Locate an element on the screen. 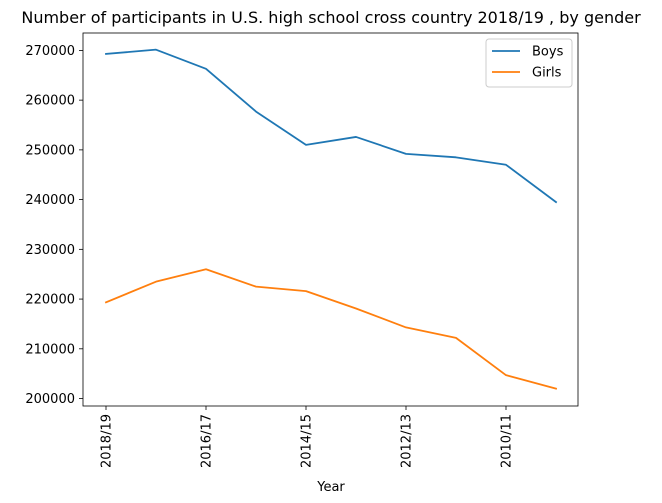 The height and width of the screenshot is (503, 662). y-tick-label: 270000 is located at coordinates (50, 51).